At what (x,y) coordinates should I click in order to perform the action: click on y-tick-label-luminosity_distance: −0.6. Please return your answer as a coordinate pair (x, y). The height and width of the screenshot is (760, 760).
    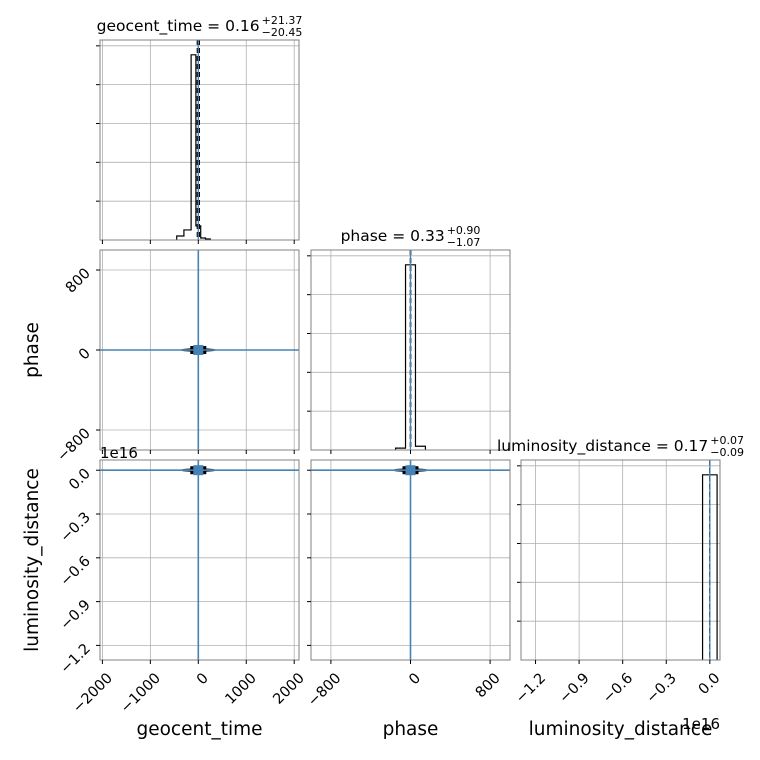
    Looking at the image, I should click on (76, 571).